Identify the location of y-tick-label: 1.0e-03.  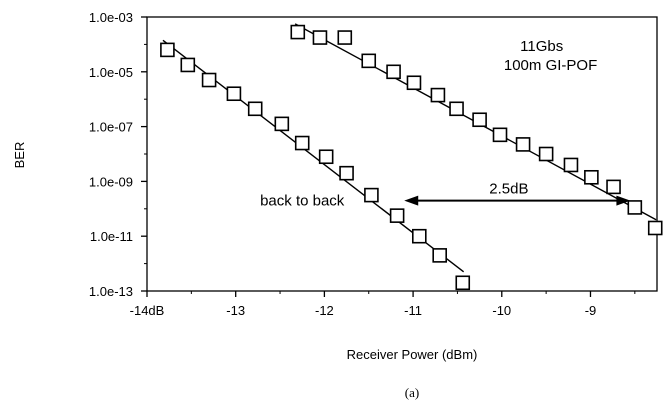
(111, 17).